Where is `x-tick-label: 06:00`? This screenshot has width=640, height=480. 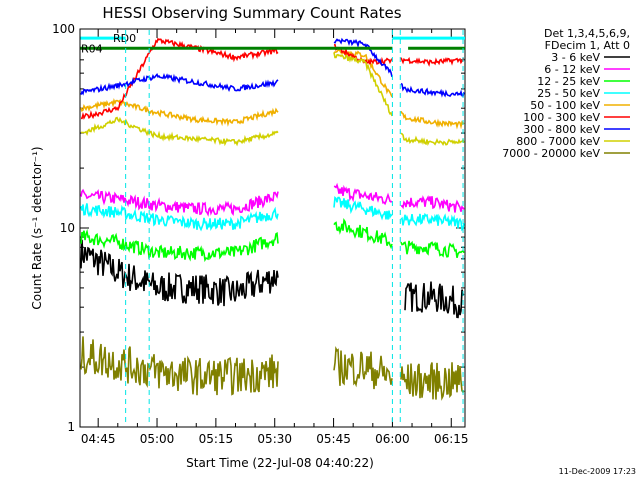
x-tick-label: 06:00 is located at coordinates (392, 439).